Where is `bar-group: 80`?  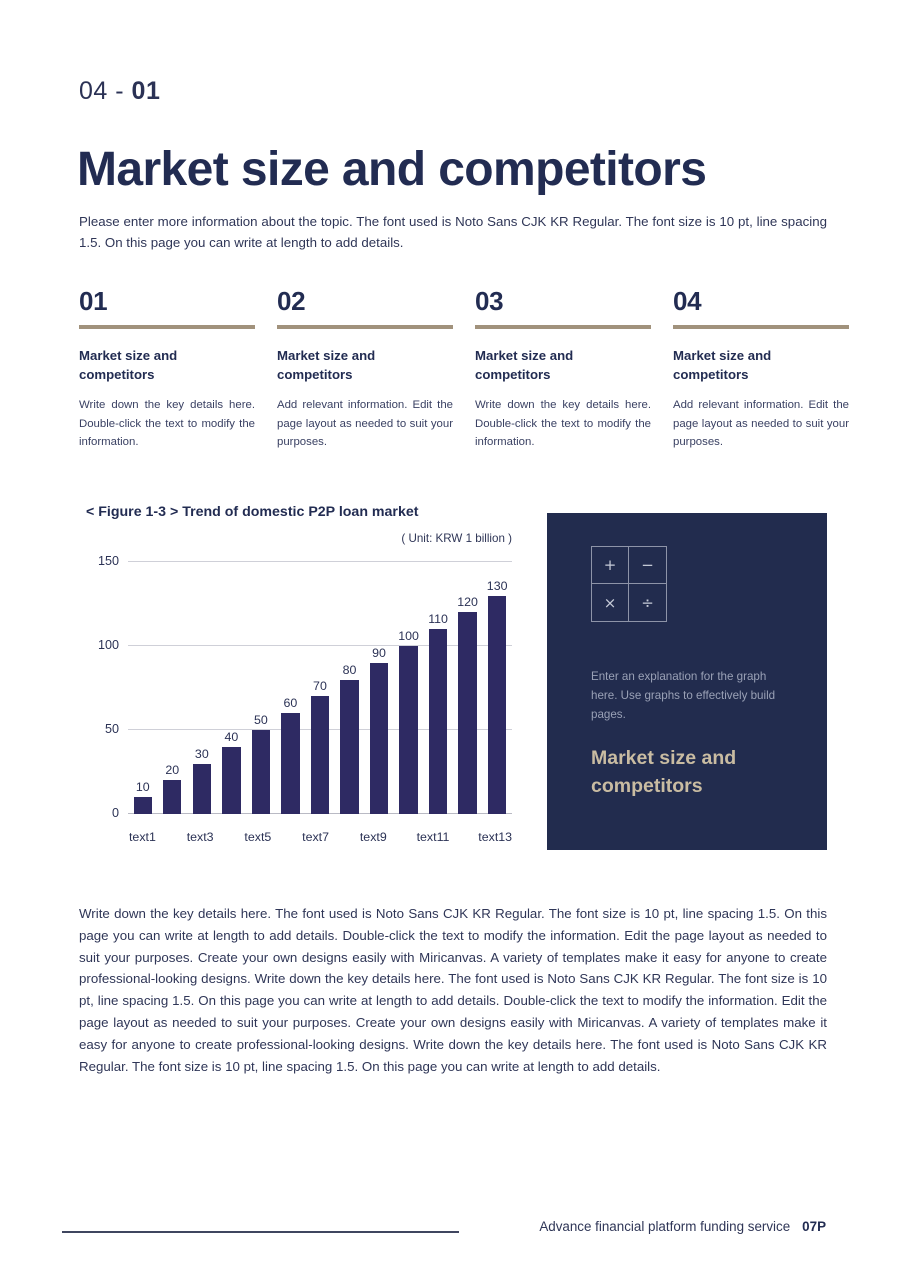 bar-group: 80 is located at coordinates (350, 688).